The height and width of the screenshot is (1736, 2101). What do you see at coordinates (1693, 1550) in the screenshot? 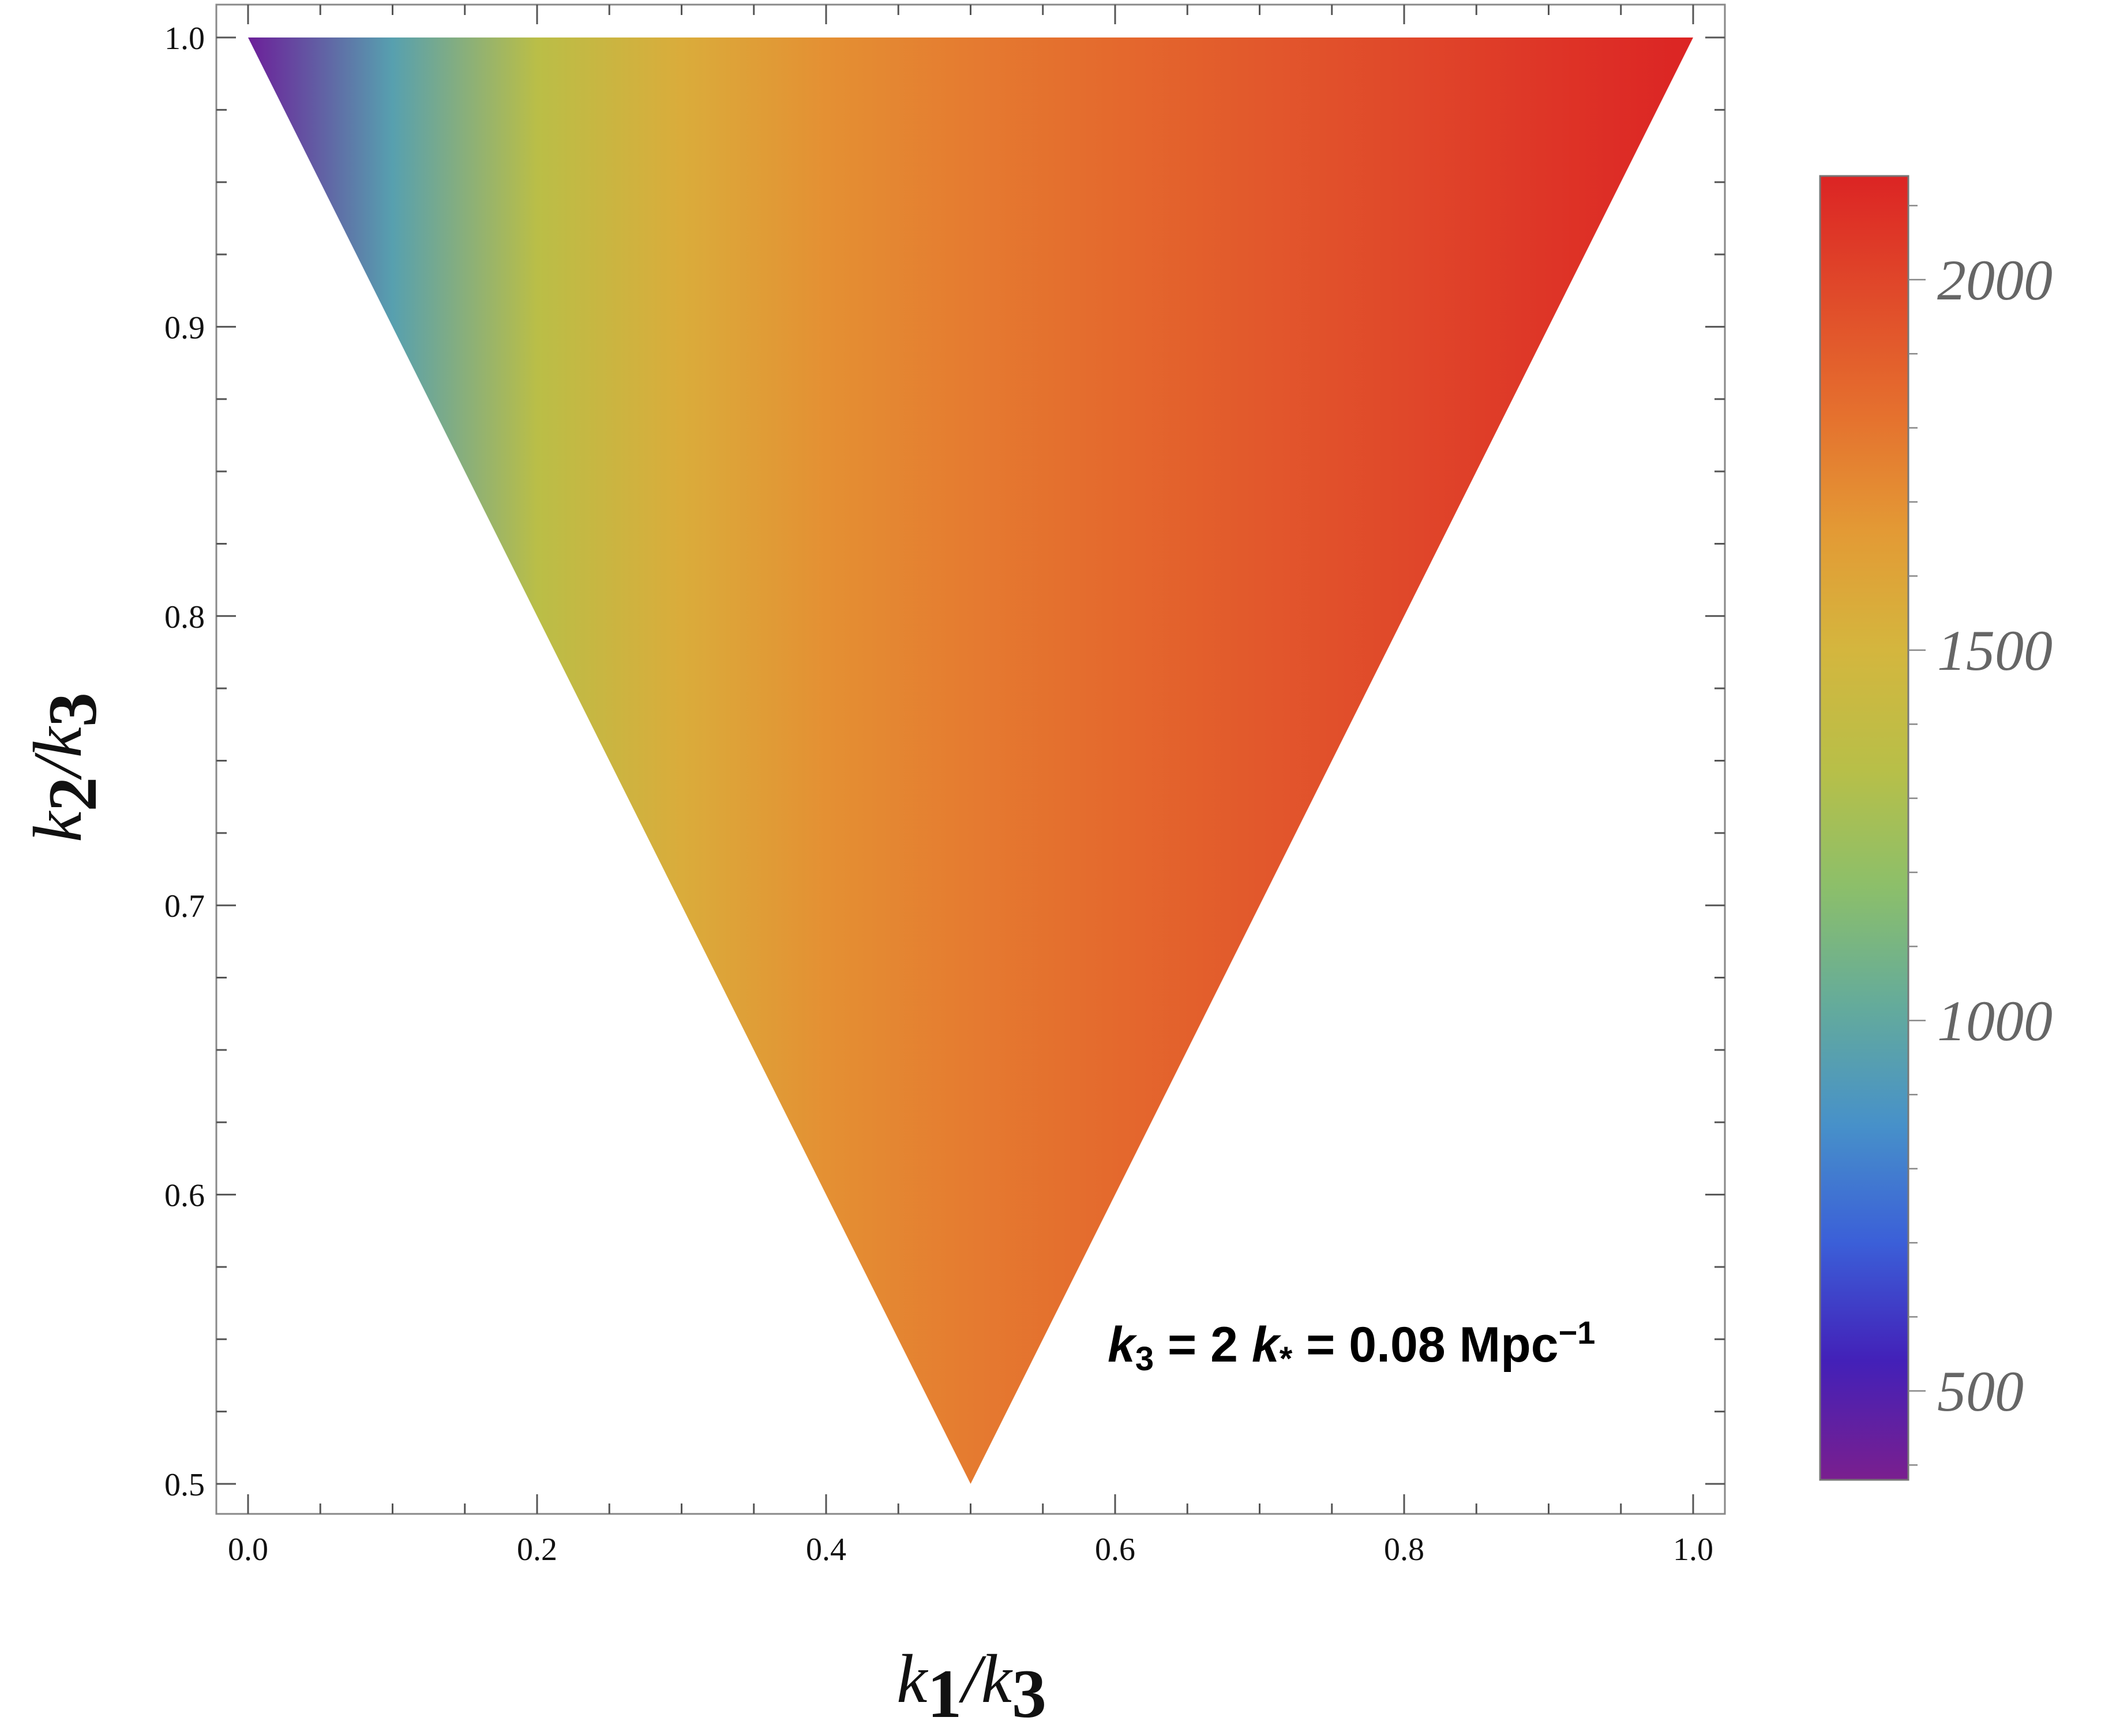
I see `x-tick-label: 1.0` at bounding box center [1693, 1550].